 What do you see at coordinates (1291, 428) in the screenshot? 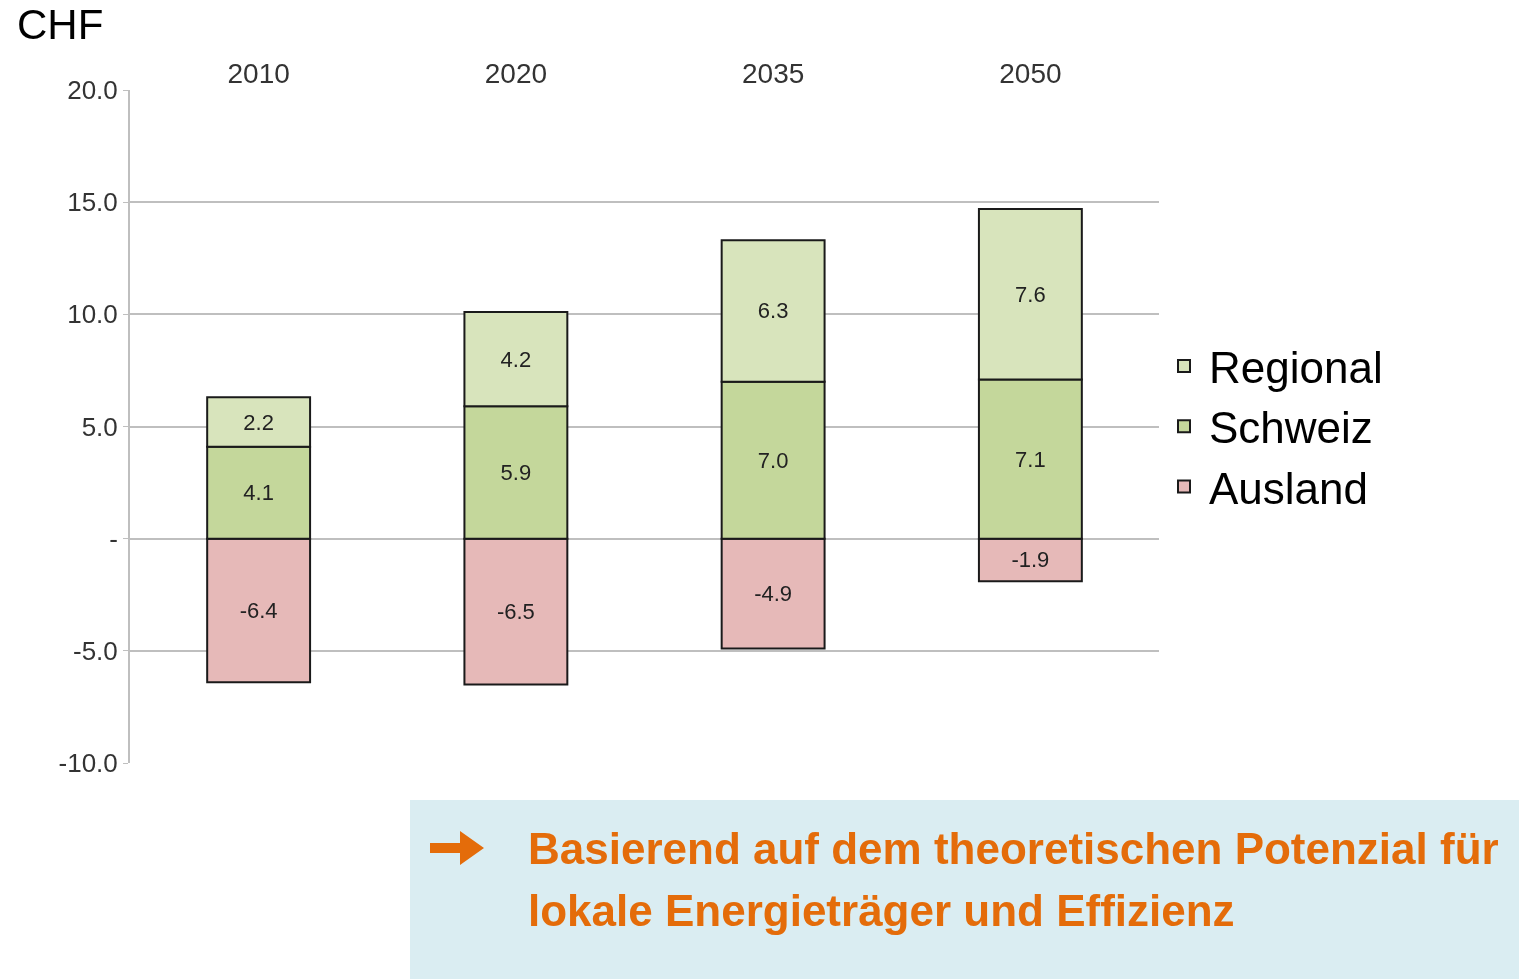
I see `legend-label: Schweiz` at bounding box center [1291, 428].